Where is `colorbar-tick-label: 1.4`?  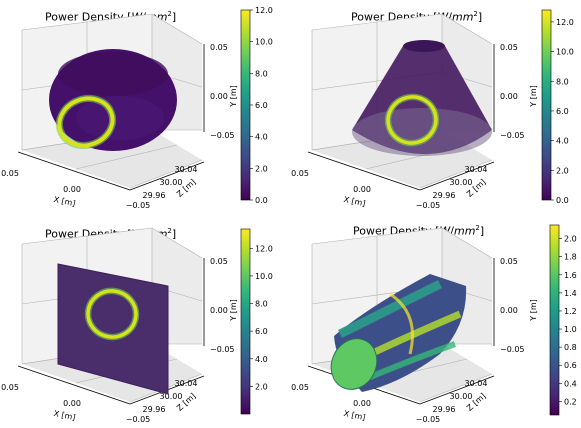 colorbar-tick-label: 1.4 is located at coordinates (570, 293).